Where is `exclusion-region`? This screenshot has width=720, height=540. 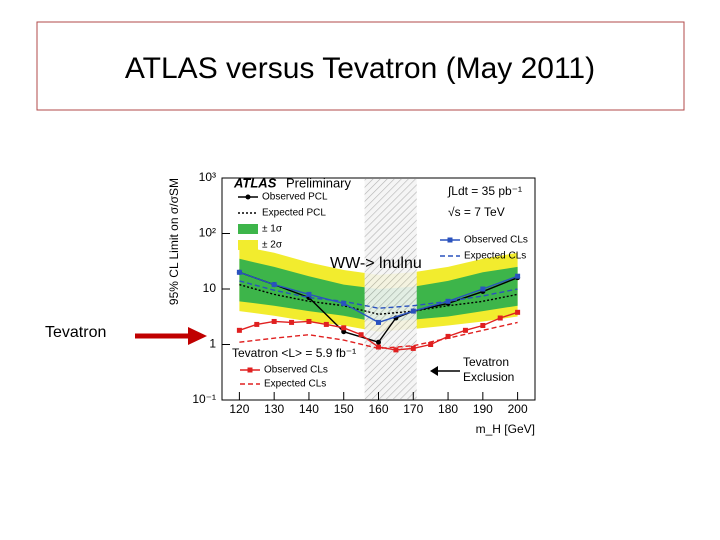
exclusion-region is located at coordinates (390, 289).